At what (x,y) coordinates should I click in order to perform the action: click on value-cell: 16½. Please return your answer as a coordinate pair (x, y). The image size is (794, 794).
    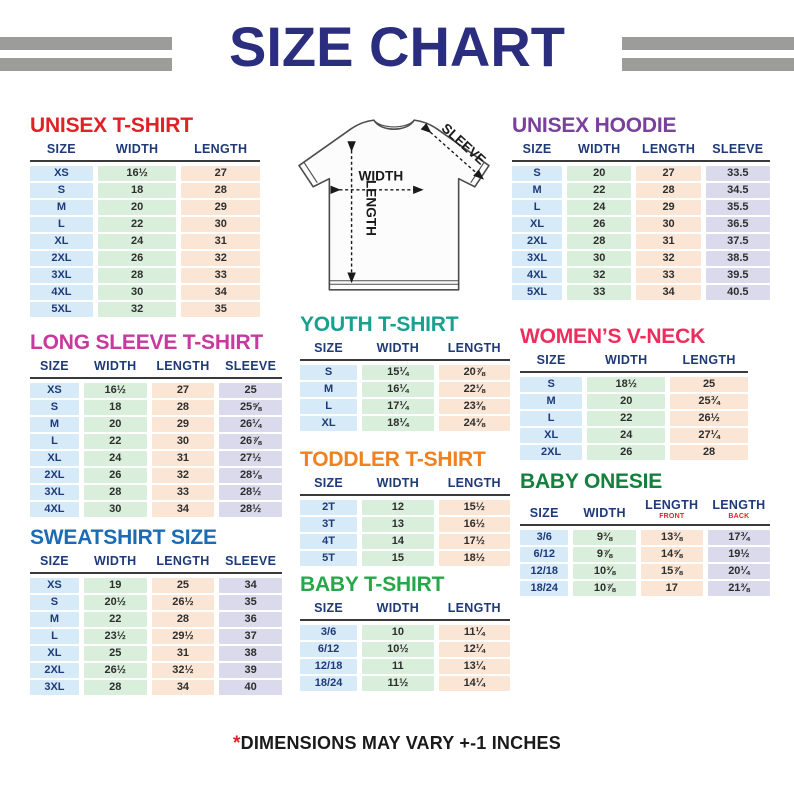
    Looking at the image, I should click on (115, 390).